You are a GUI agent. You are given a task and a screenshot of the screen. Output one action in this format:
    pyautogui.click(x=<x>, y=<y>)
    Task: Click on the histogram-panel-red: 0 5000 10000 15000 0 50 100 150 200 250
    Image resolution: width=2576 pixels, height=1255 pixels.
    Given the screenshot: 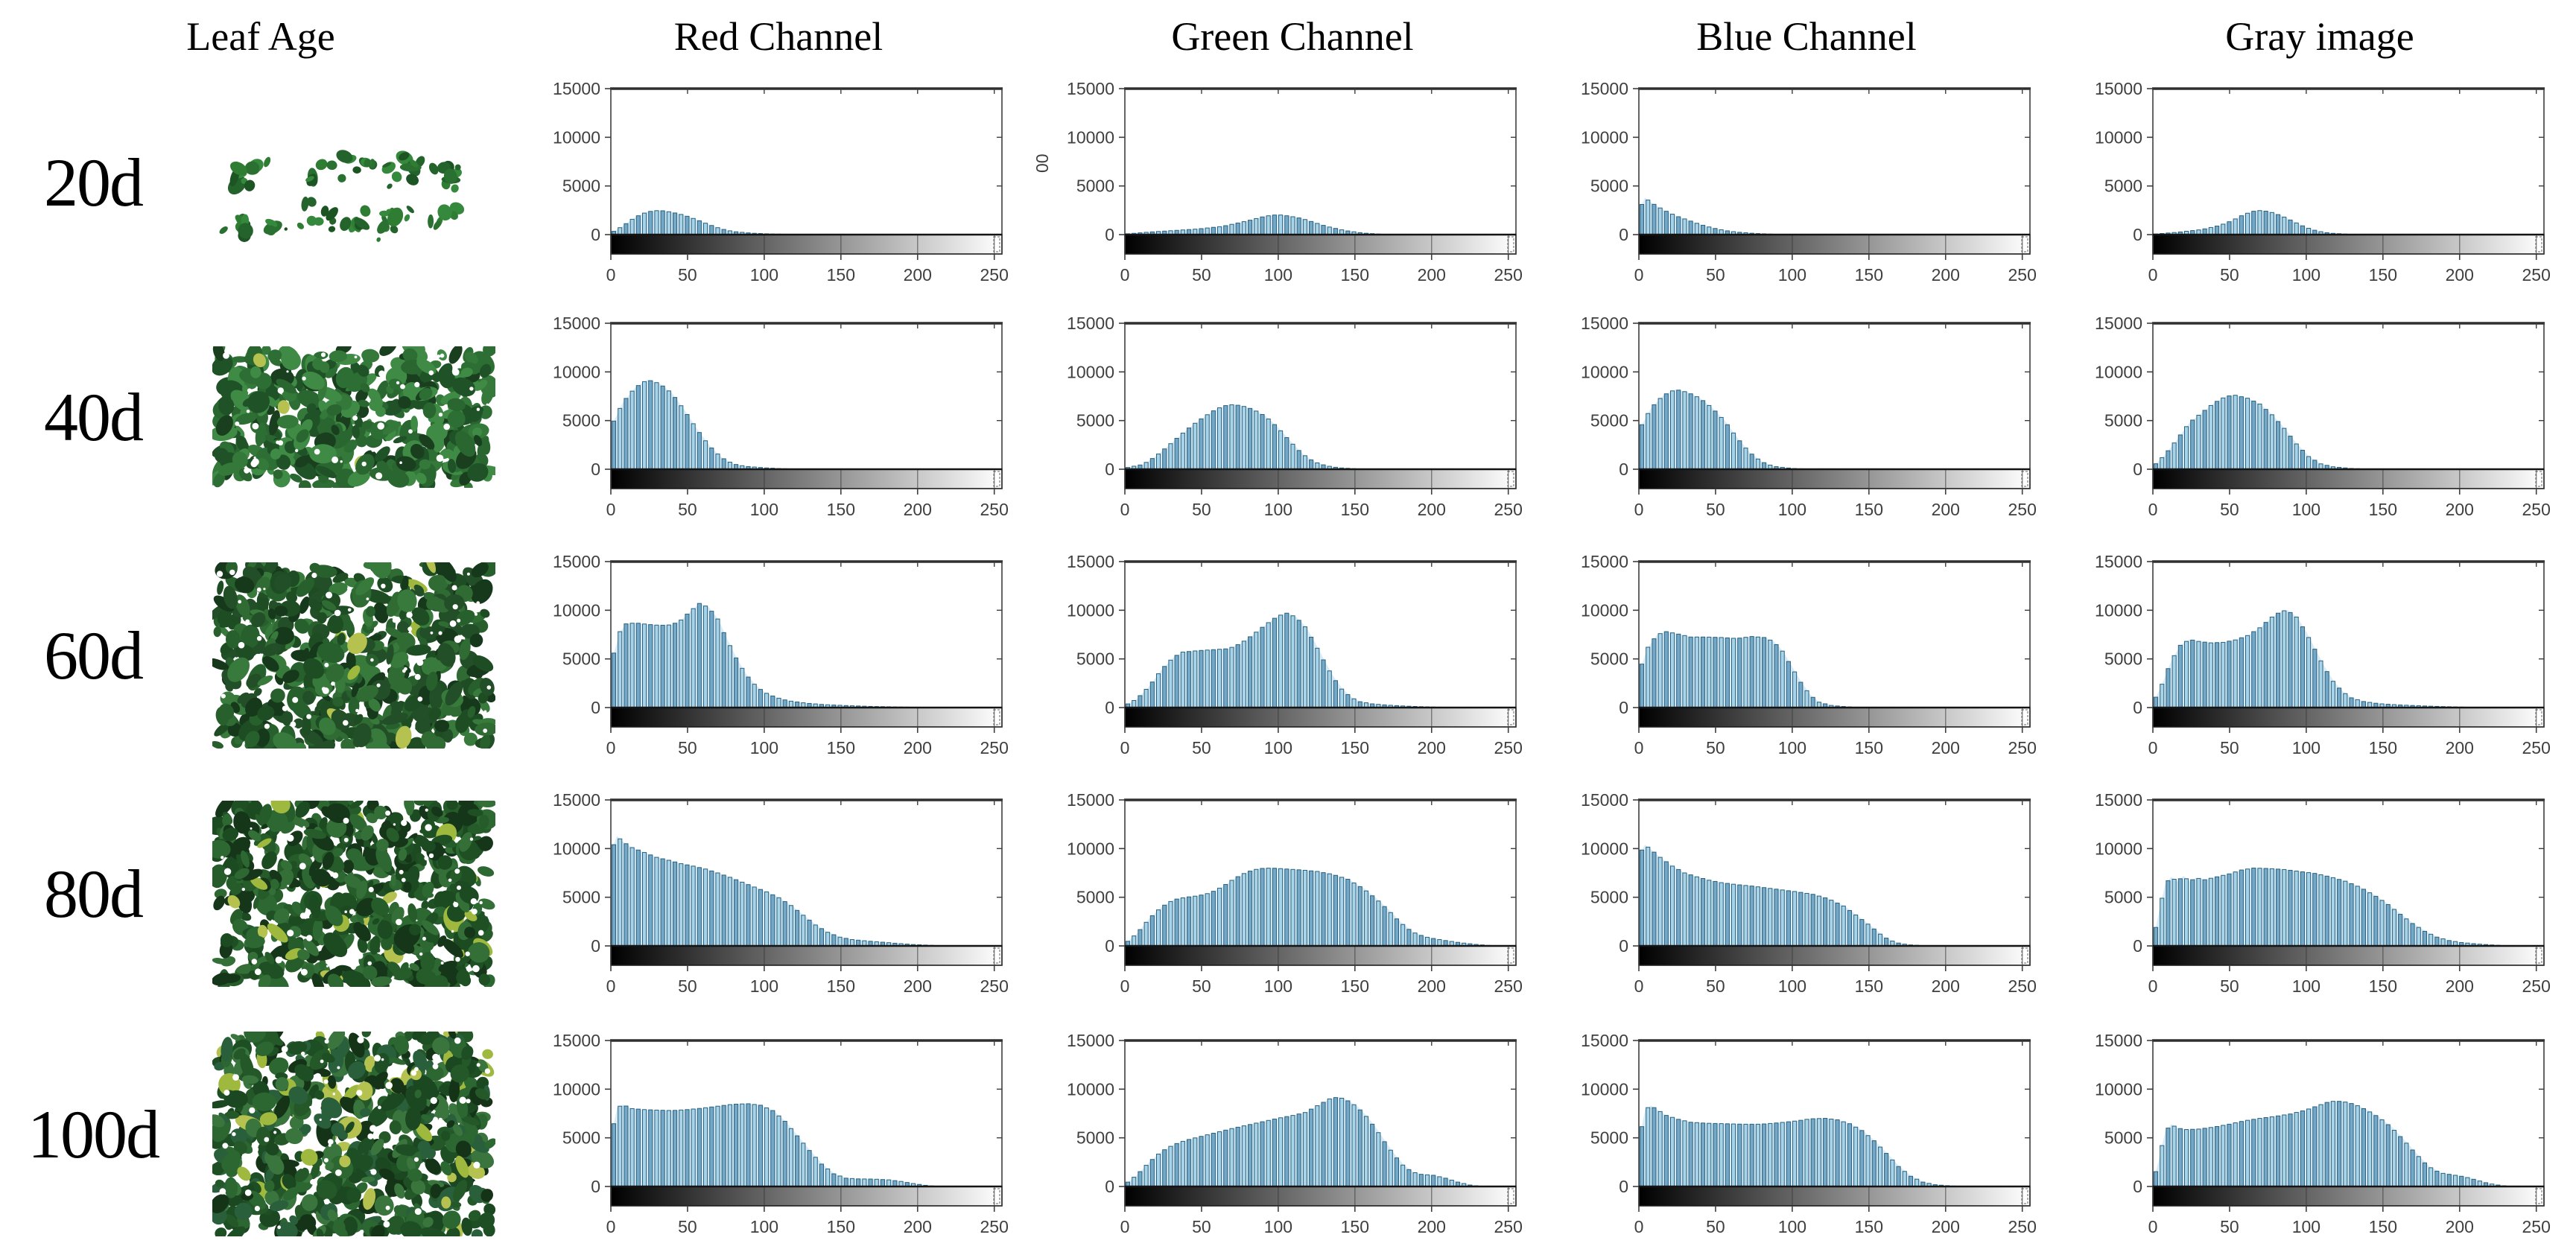 What is the action you would take?
    pyautogui.click(x=778, y=182)
    